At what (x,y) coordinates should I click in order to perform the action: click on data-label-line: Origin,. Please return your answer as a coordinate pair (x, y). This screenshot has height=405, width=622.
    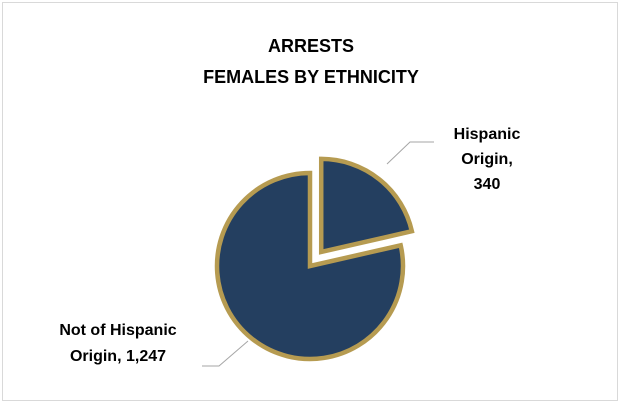
    Looking at the image, I should click on (487, 159).